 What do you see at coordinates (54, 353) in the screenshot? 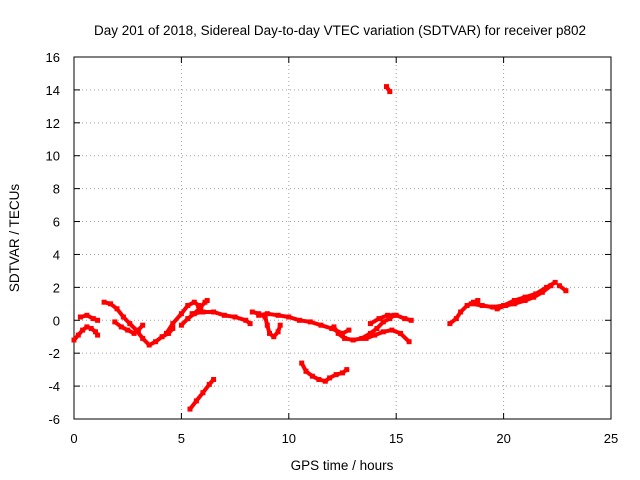
I see `y-tick-label: -2` at bounding box center [54, 353].